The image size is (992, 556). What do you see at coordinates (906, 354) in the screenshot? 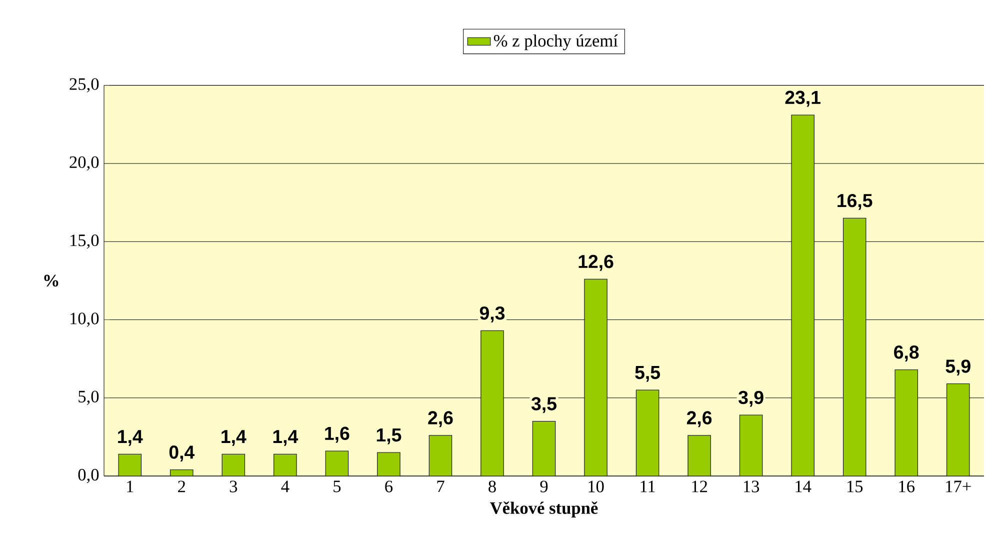
I see `data-label: 6,8` at bounding box center [906, 354].